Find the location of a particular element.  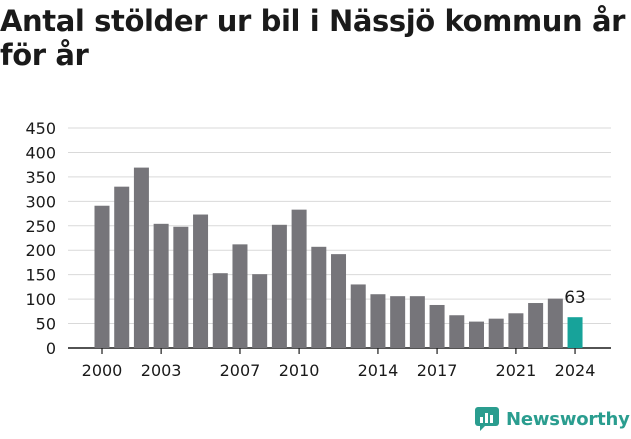

data-label: 63 is located at coordinates (575, 298).